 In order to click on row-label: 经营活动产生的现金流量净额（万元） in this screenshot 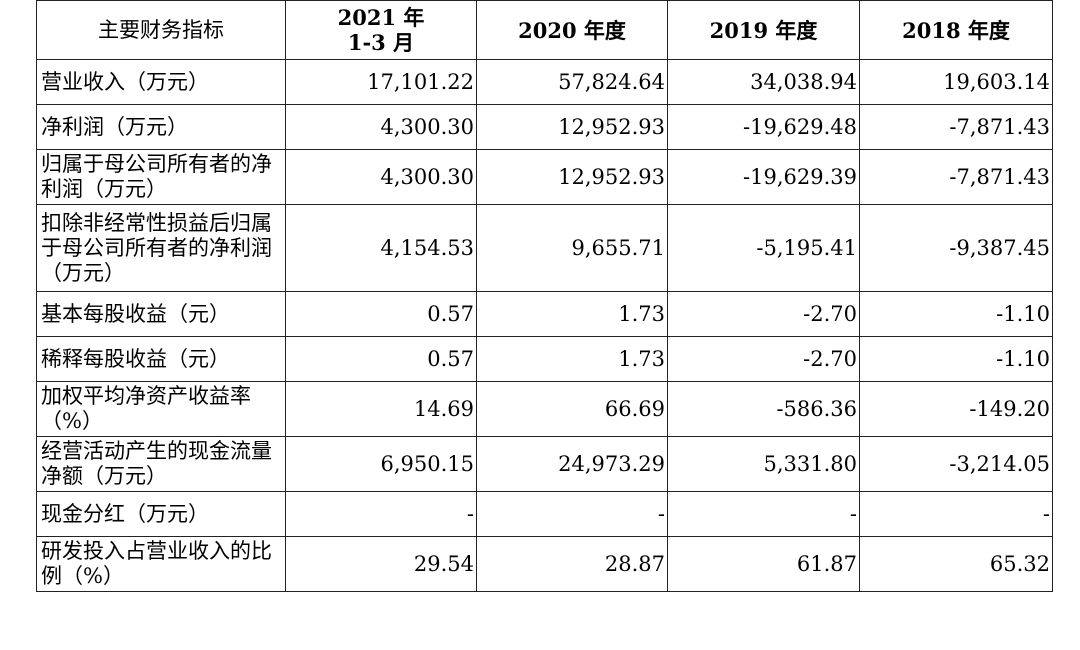, I will do `click(161, 464)`.